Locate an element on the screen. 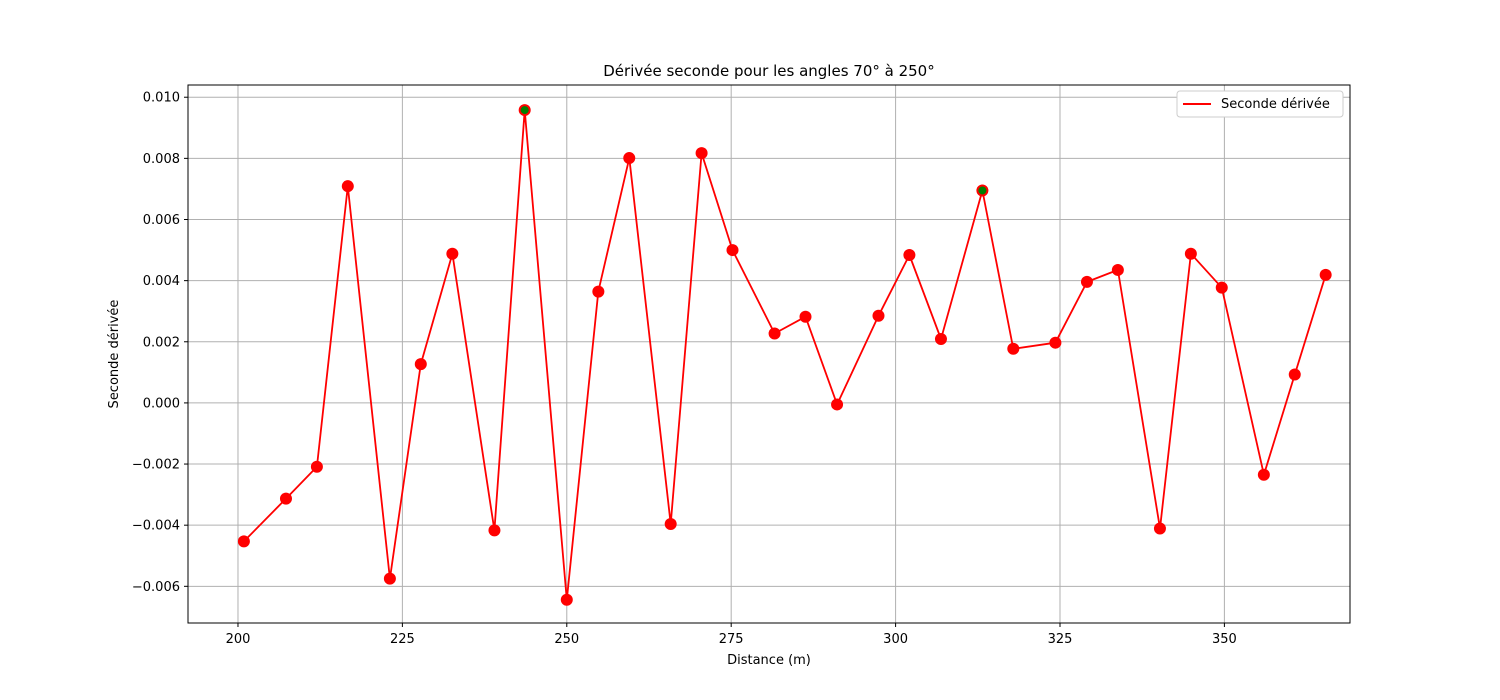 The image size is (1500, 700). y-tick-label: 0.006 is located at coordinates (161, 220).